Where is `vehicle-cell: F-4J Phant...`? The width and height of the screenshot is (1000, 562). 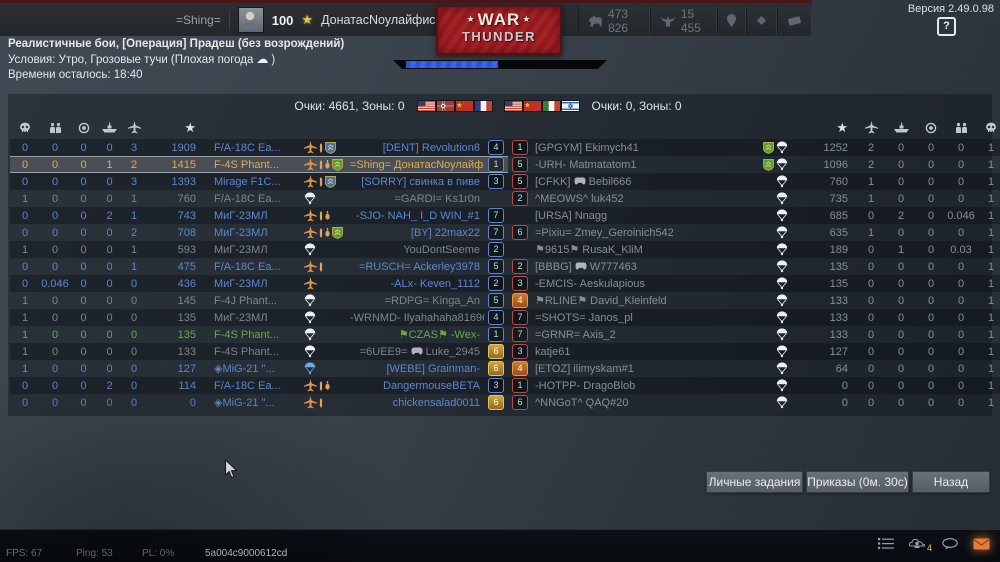
vehicle-cell: F-4J Phant... is located at coordinates (245, 300).